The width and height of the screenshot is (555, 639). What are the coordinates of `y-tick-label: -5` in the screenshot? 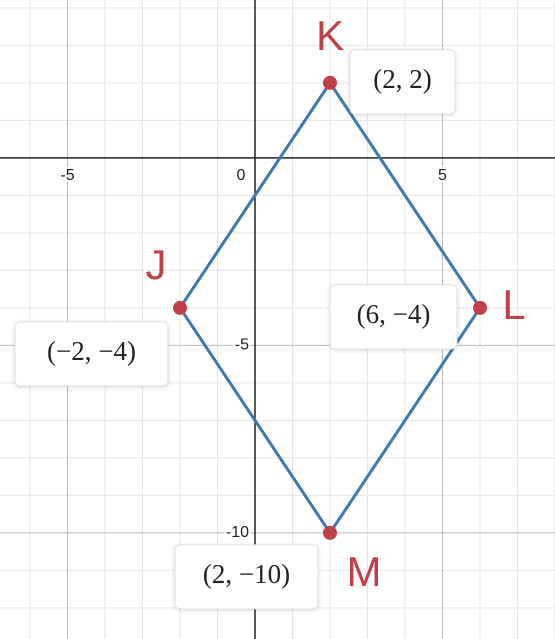 It's located at (242, 345).